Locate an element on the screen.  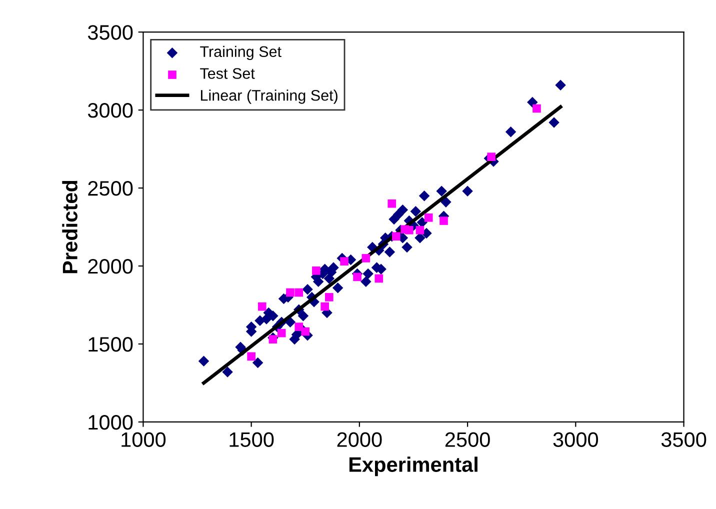
y-tick-label: 2000 is located at coordinates (110, 266).